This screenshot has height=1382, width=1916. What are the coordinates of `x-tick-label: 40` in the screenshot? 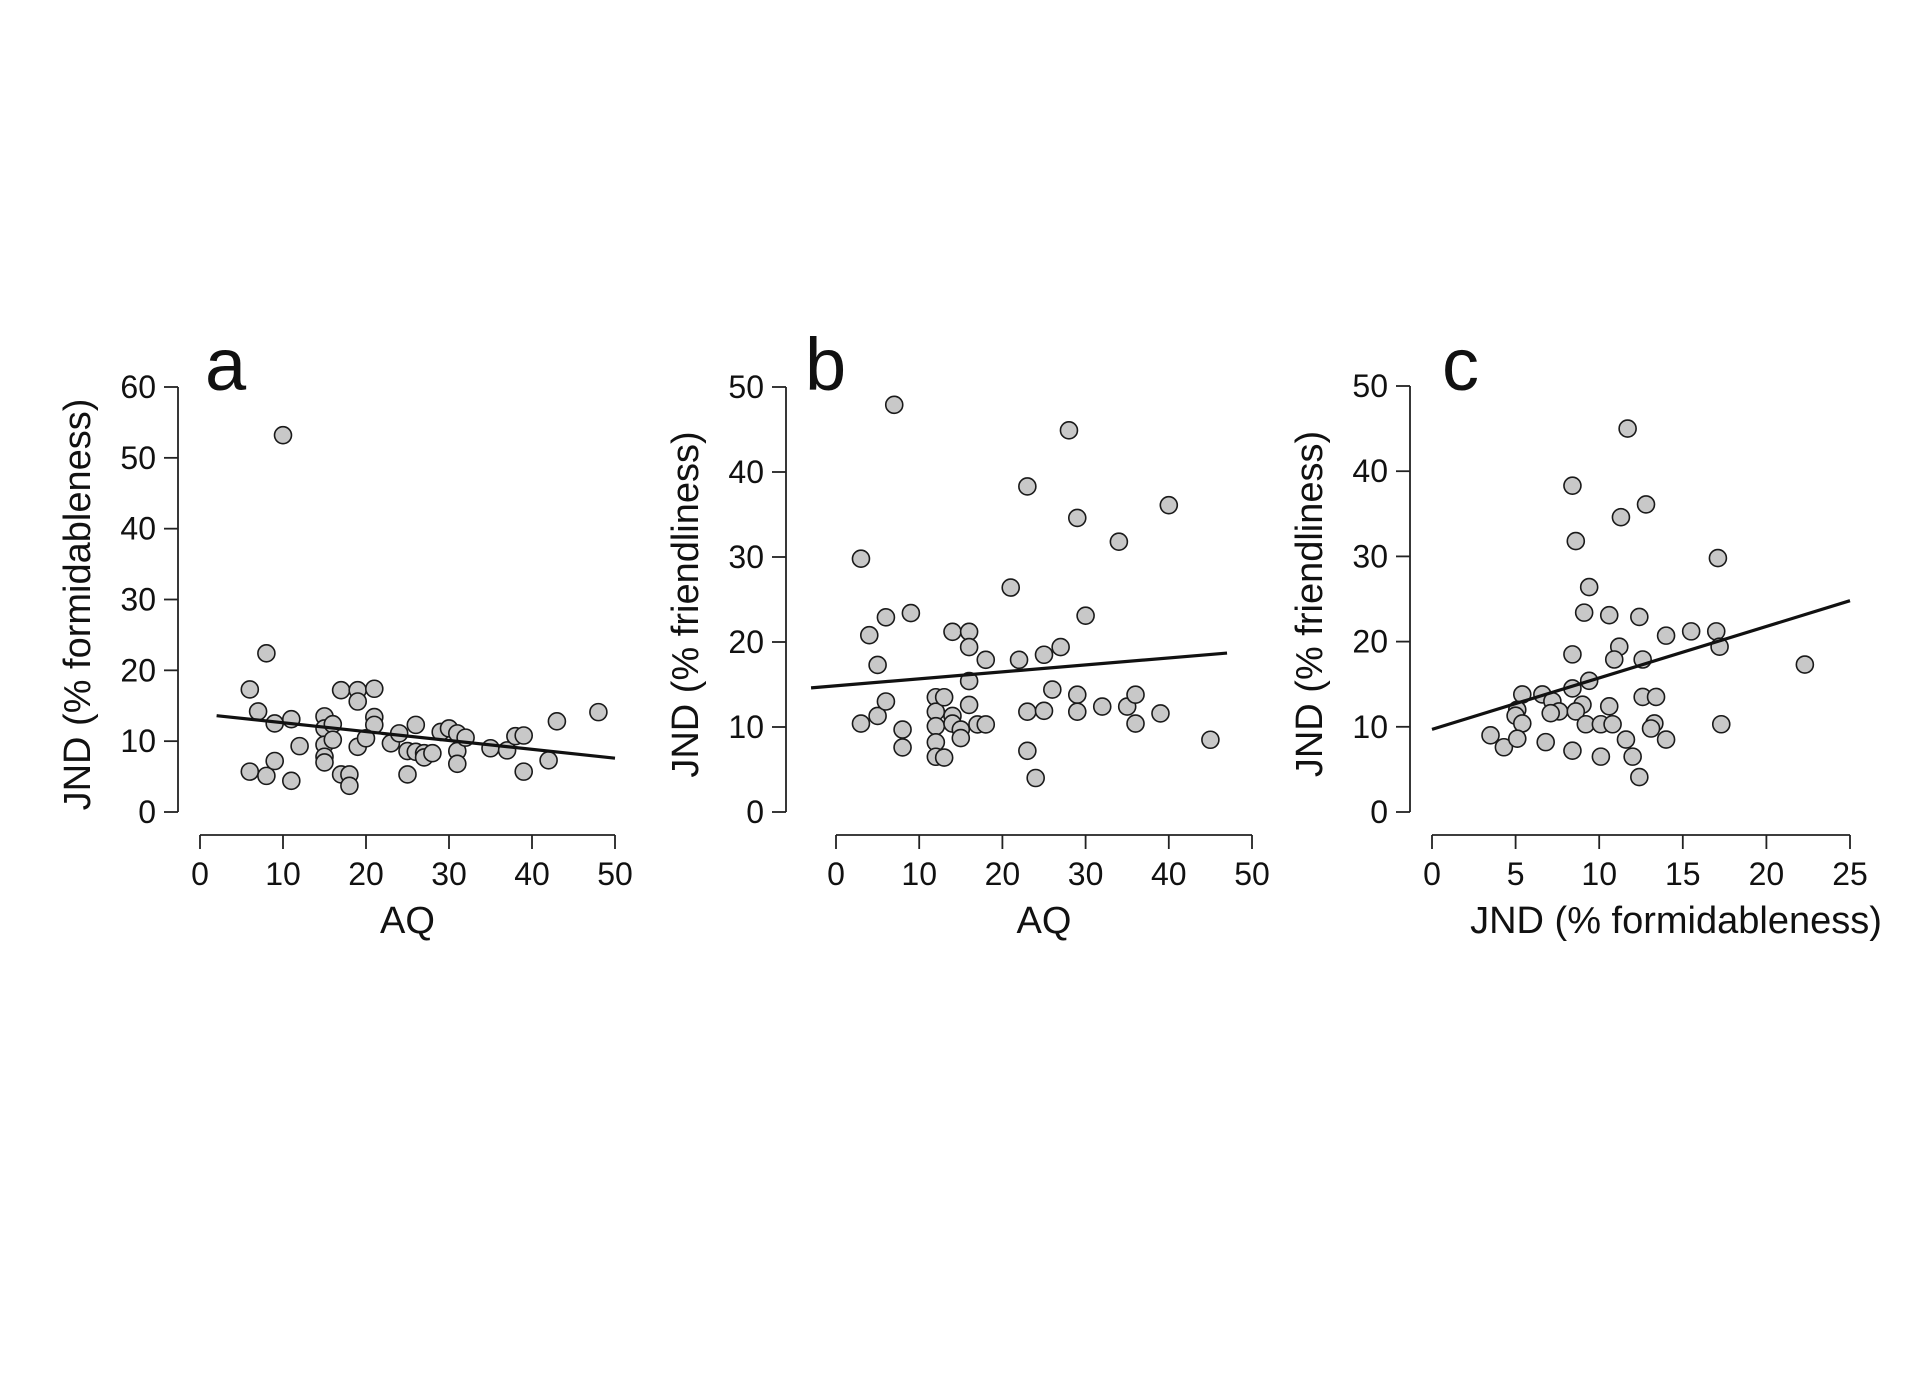 It's located at (532, 874).